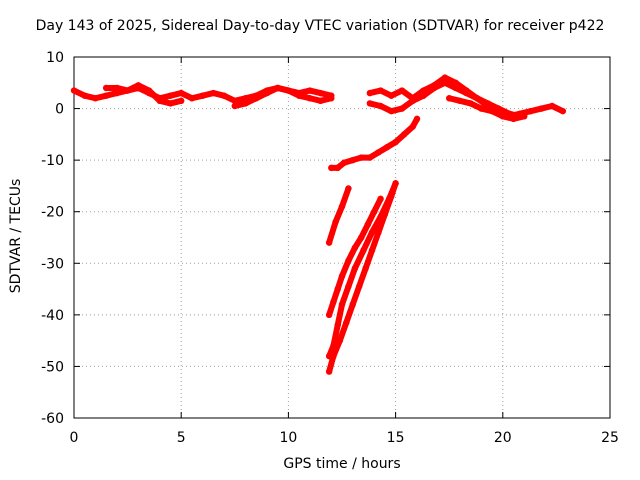  I want to click on y-tick-label: -50, so click(52, 367).